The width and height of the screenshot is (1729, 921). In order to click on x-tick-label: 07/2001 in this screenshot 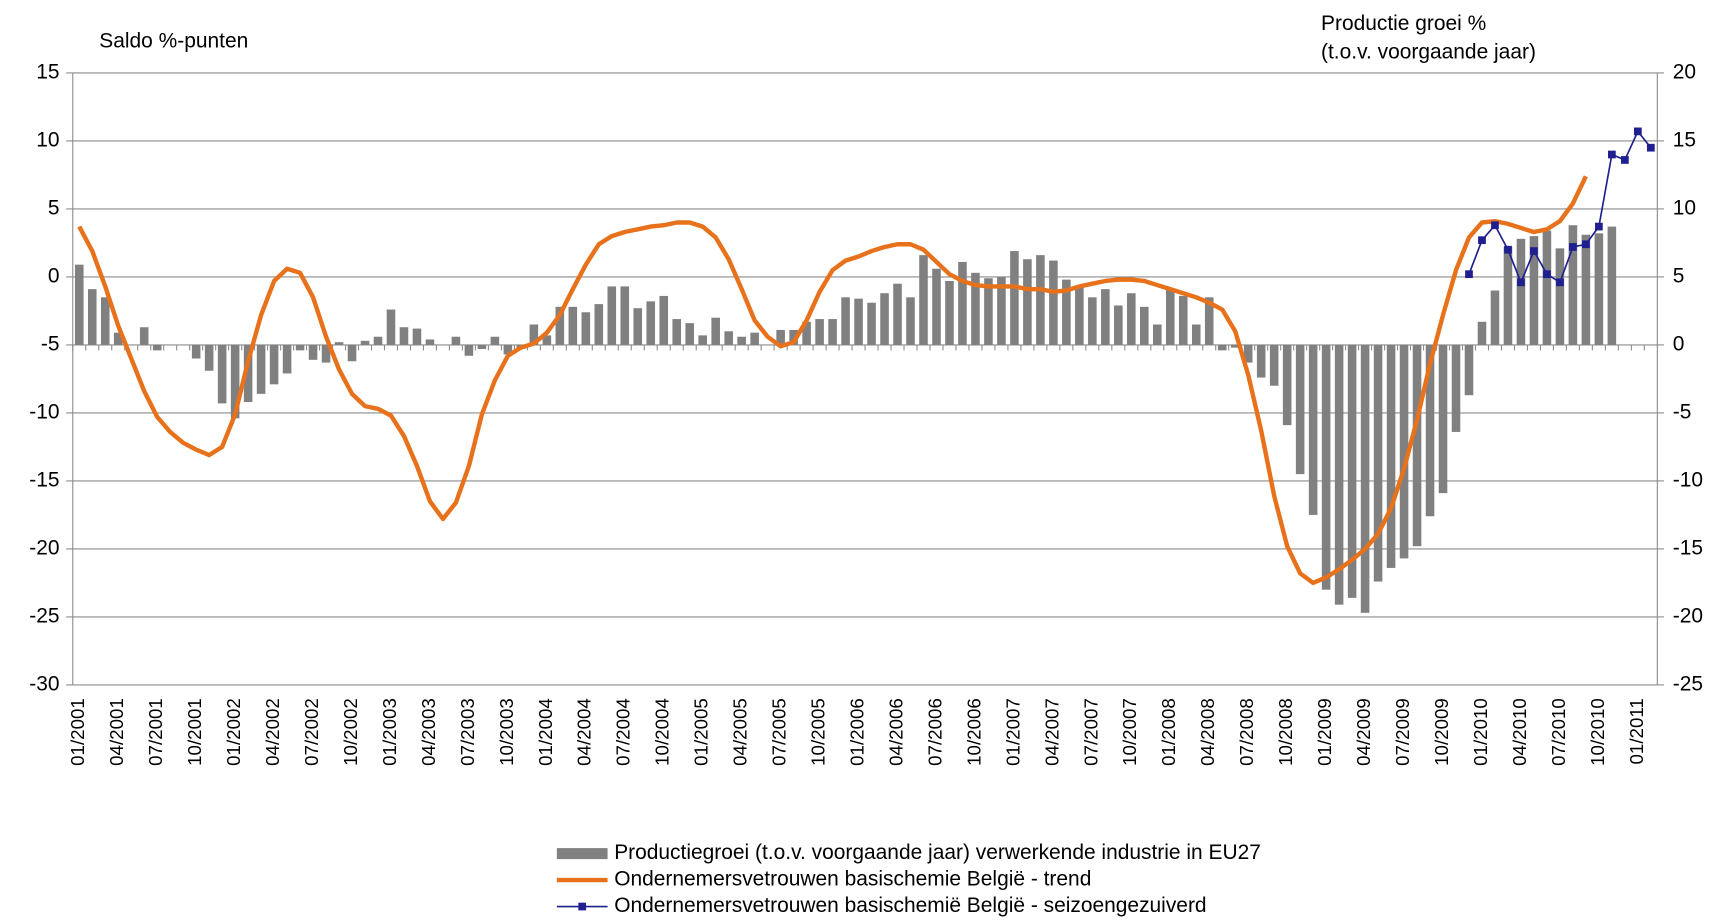, I will do `click(155, 732)`.